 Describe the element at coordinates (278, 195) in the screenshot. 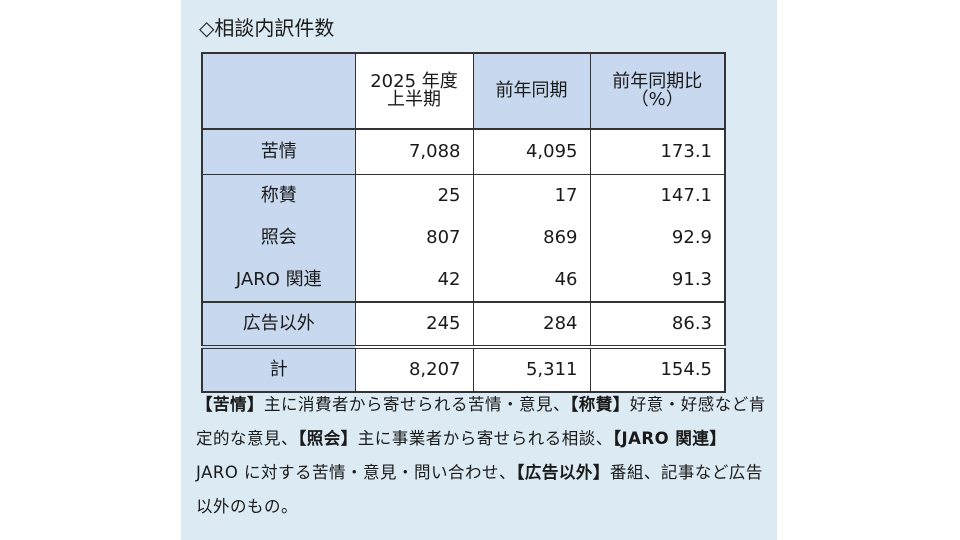

I see `row-label: 称賛` at that location.